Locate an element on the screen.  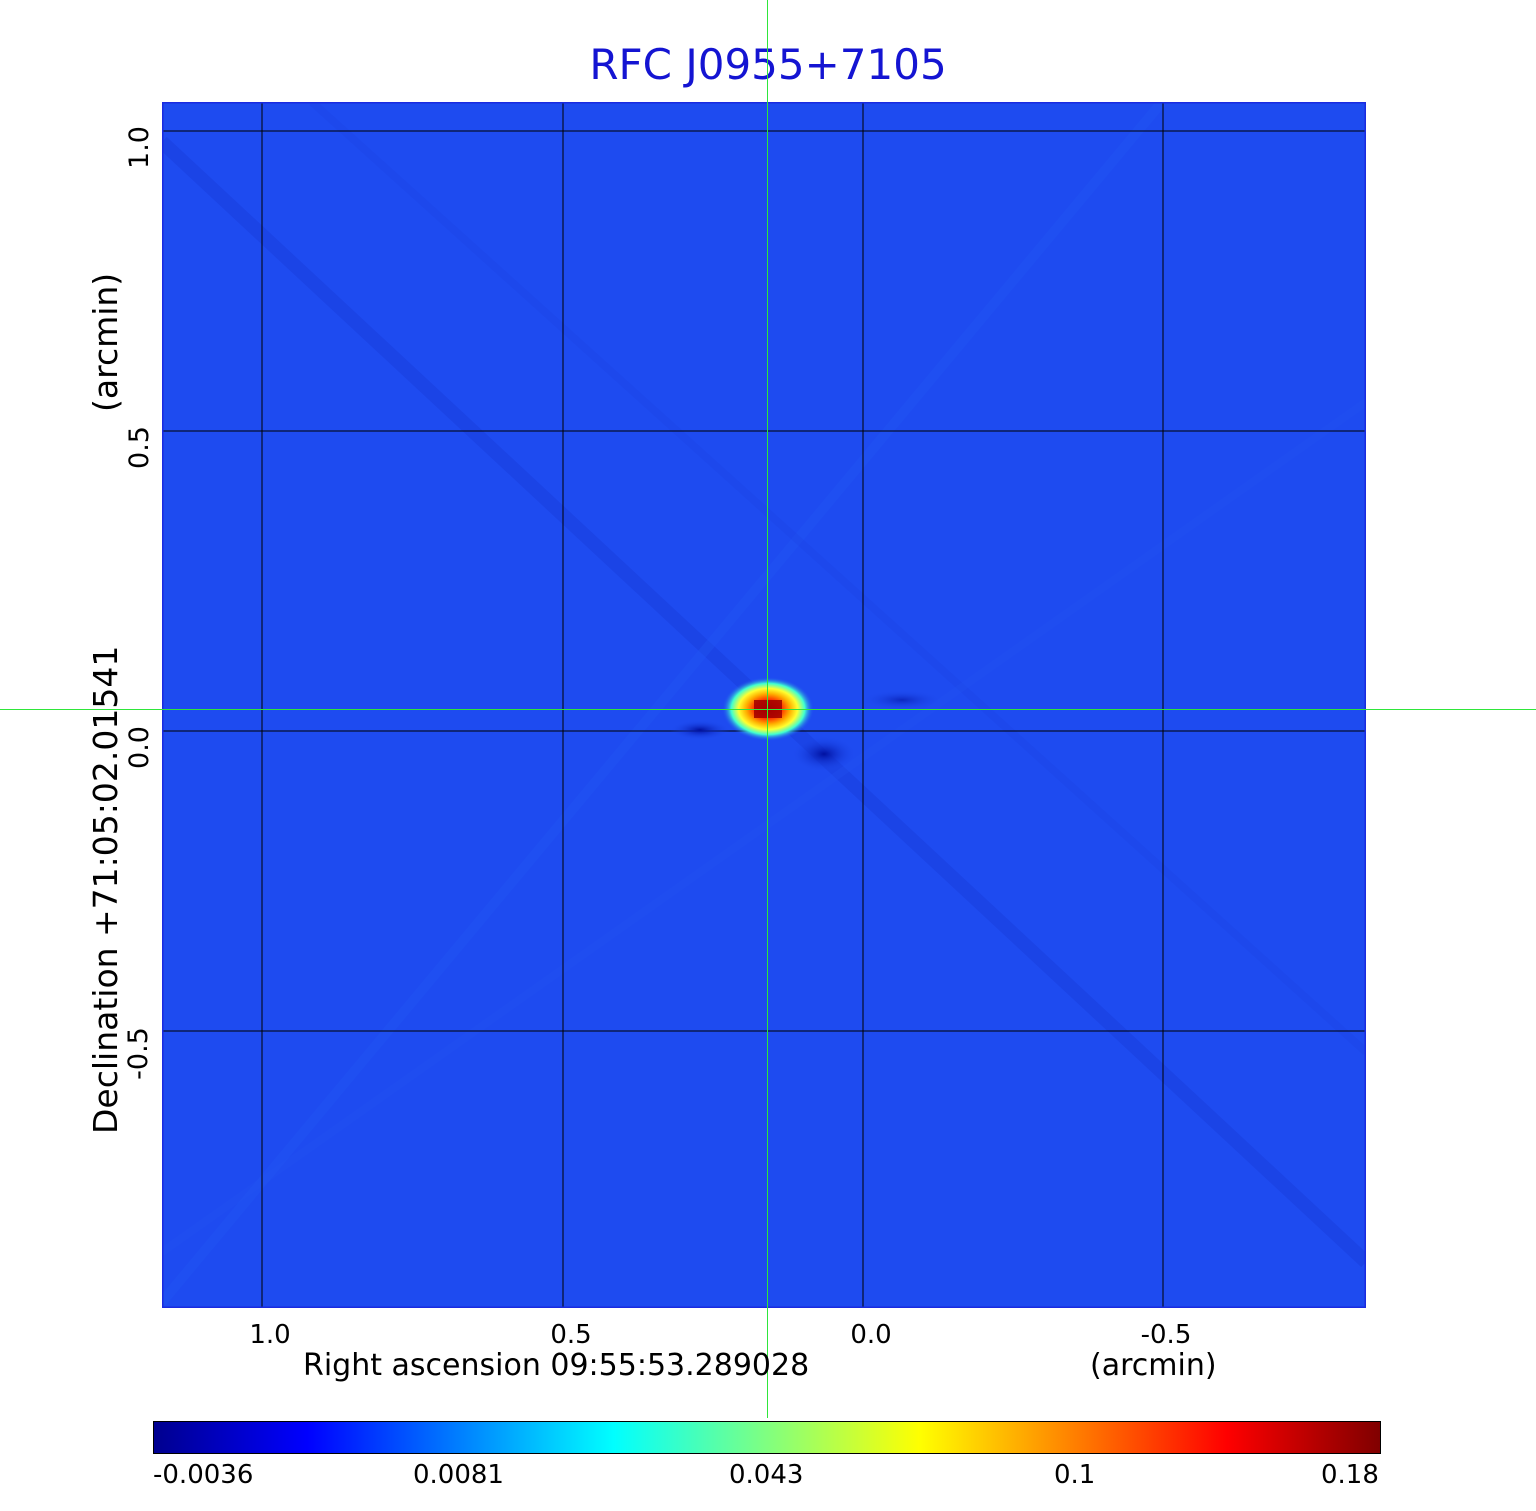
y-tick-label: 0.0 is located at coordinates (139, 747).